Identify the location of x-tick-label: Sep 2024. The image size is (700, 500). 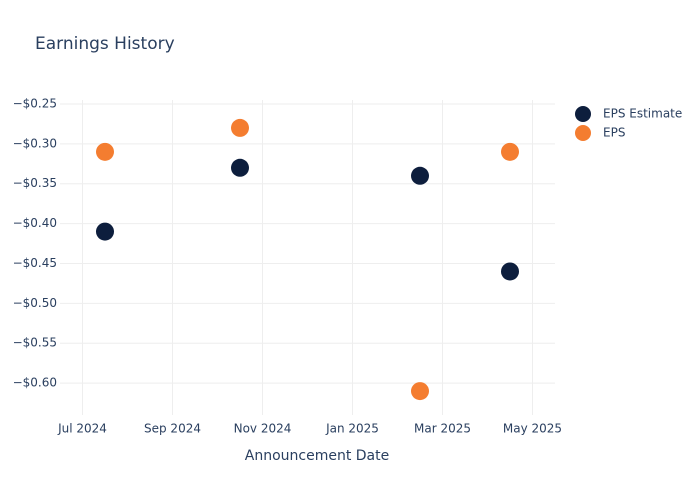
(172, 429).